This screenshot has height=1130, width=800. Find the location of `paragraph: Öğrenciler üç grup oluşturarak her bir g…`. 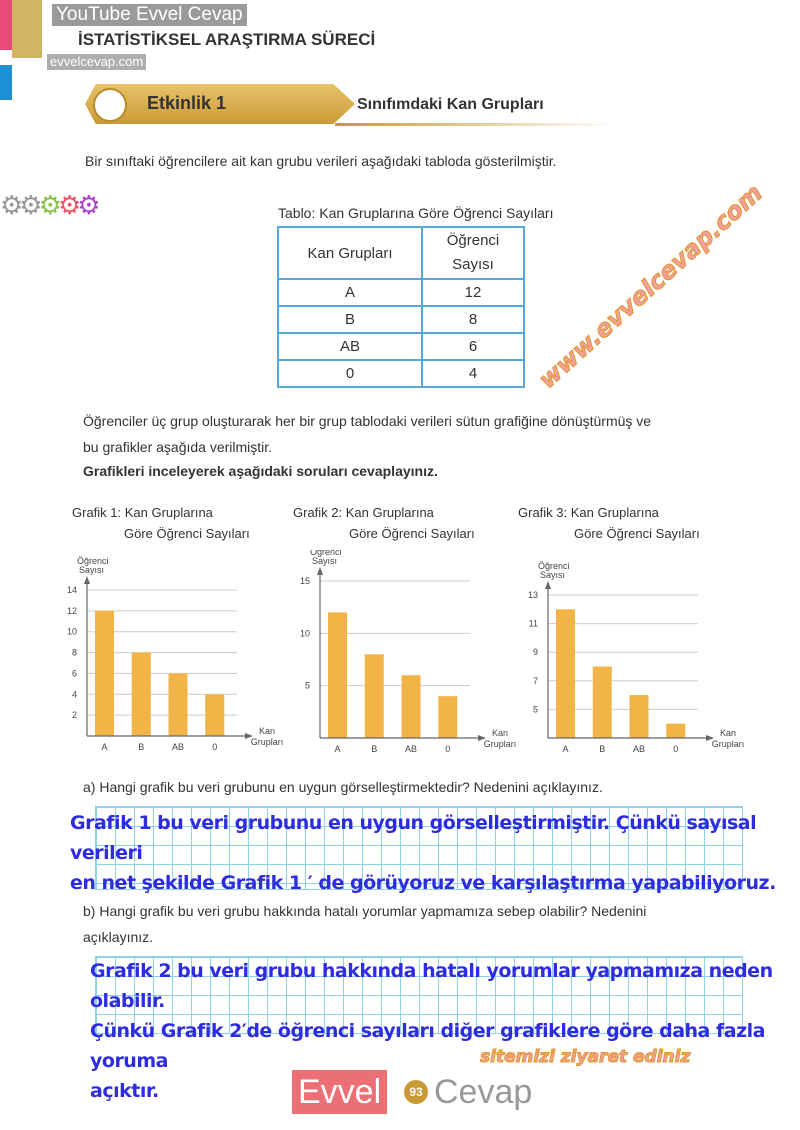

paragraph: Öğrenciler üç grup oluşturarak her bir g… is located at coordinates (367, 421).